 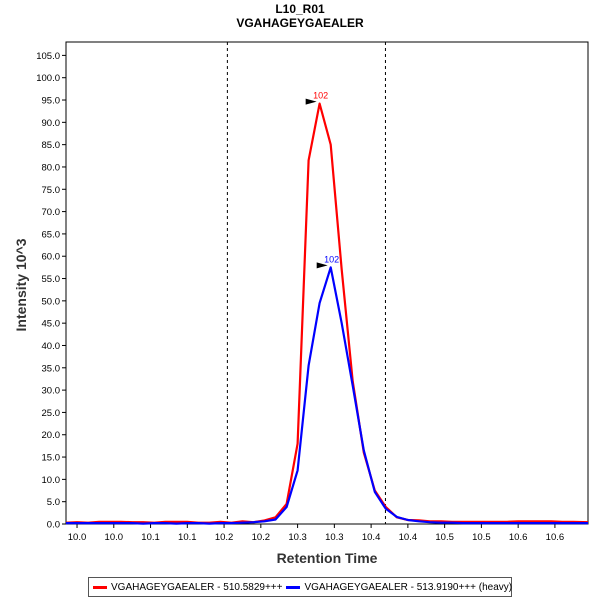 What do you see at coordinates (51, 324) in the screenshot?
I see `y-tick-label: 45.0` at bounding box center [51, 324].